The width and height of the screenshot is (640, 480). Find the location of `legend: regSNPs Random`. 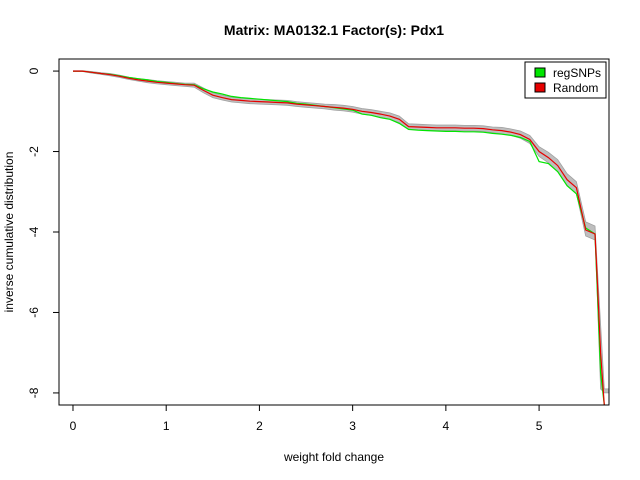

legend: regSNPs Random is located at coordinates (565, 80).